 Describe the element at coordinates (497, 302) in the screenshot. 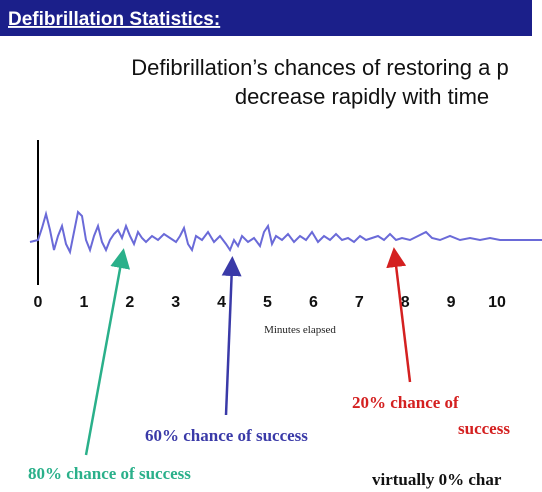

I see `tick-label: 10` at that location.